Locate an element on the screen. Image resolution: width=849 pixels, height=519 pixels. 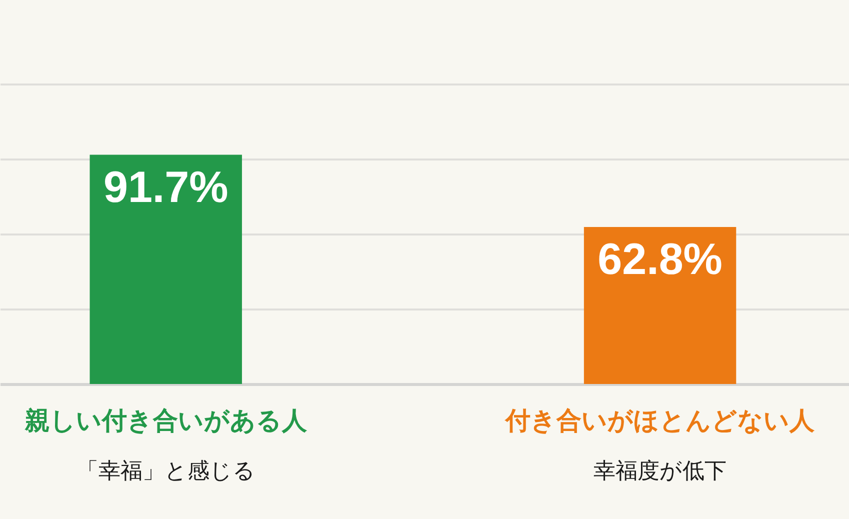
text: 幸福度が低下 is located at coordinates (660, 471).